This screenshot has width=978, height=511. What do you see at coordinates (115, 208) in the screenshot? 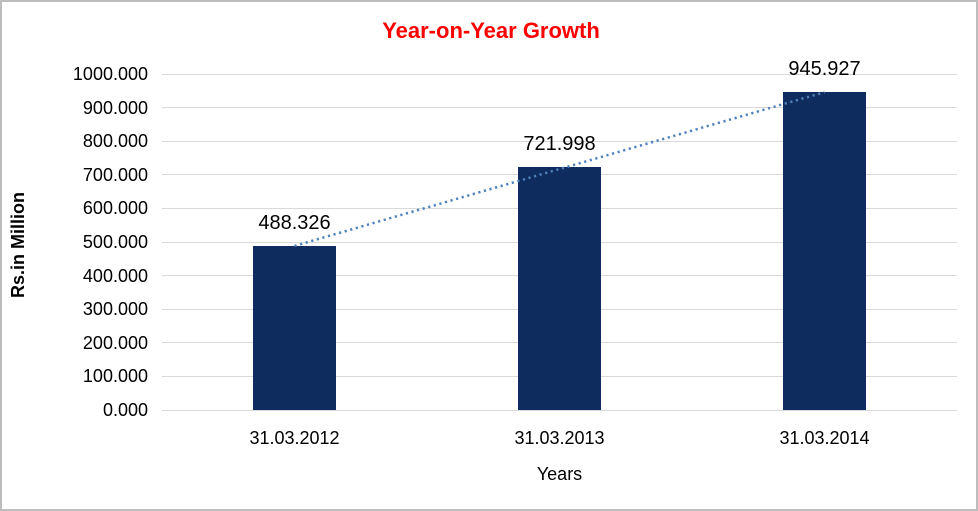
I see `y-axis-tick-label: 600.000` at bounding box center [115, 208].